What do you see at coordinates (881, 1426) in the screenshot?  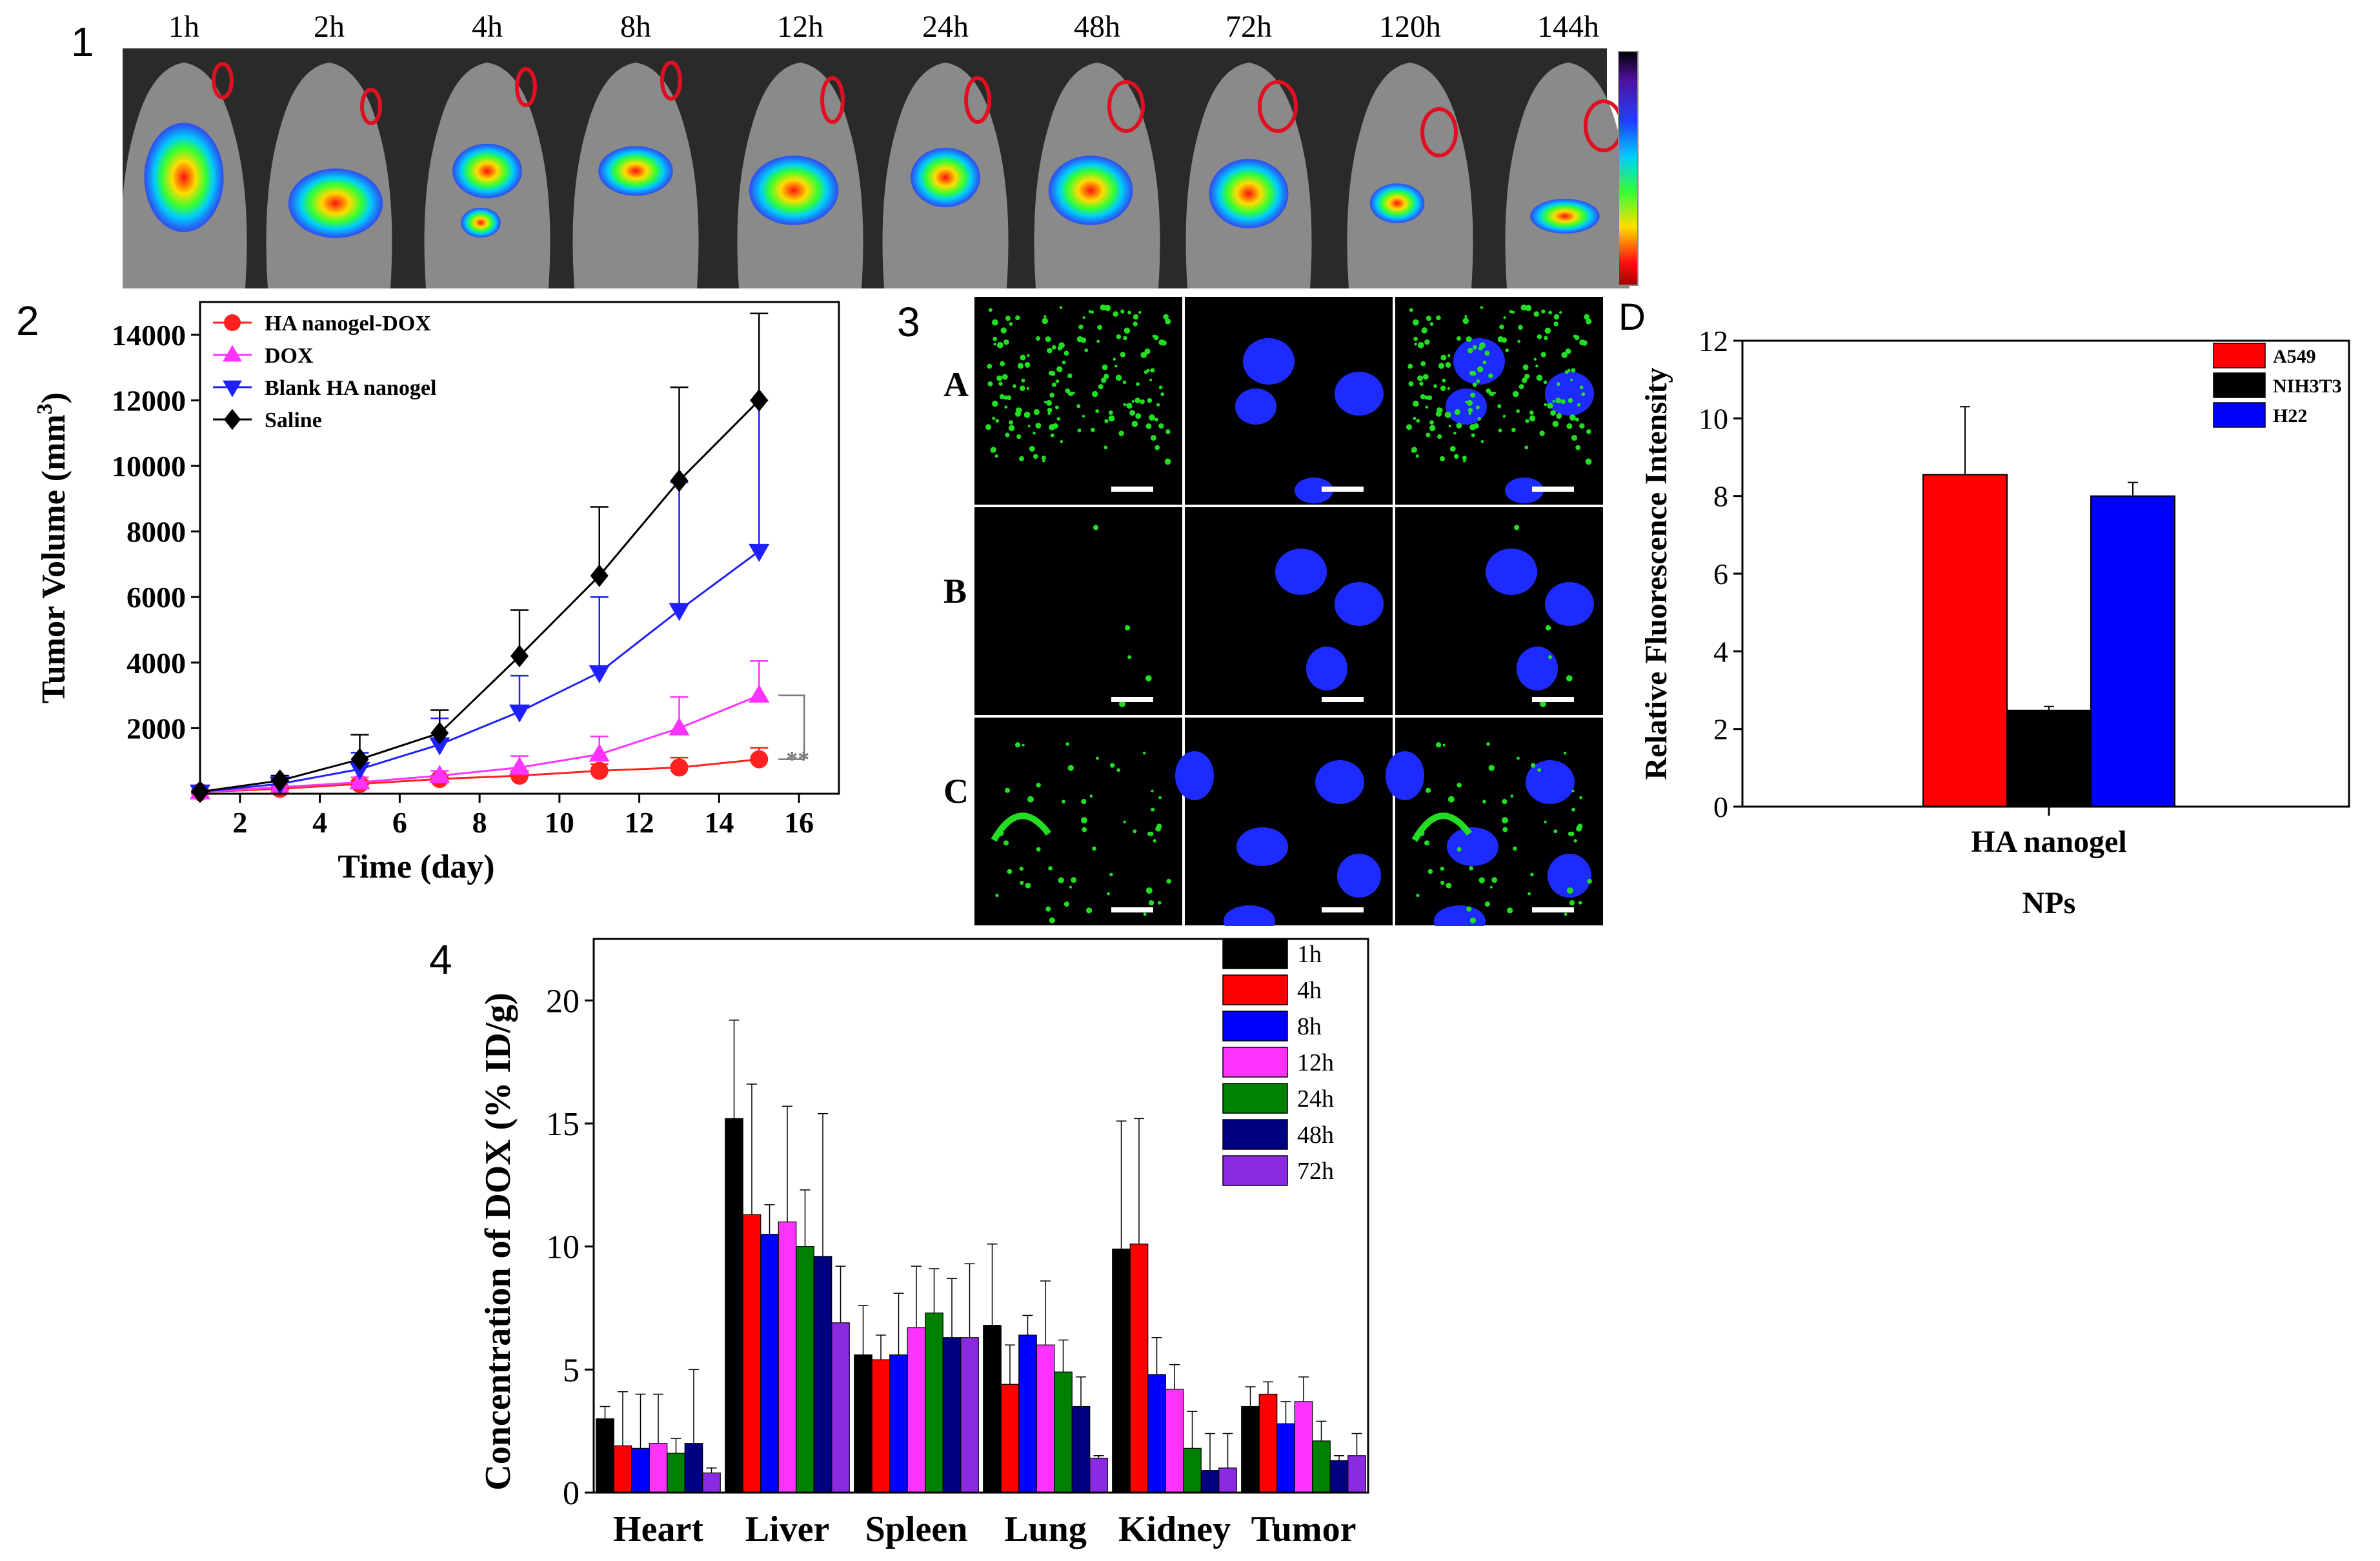 I see `bar-spleen-4h` at bounding box center [881, 1426].